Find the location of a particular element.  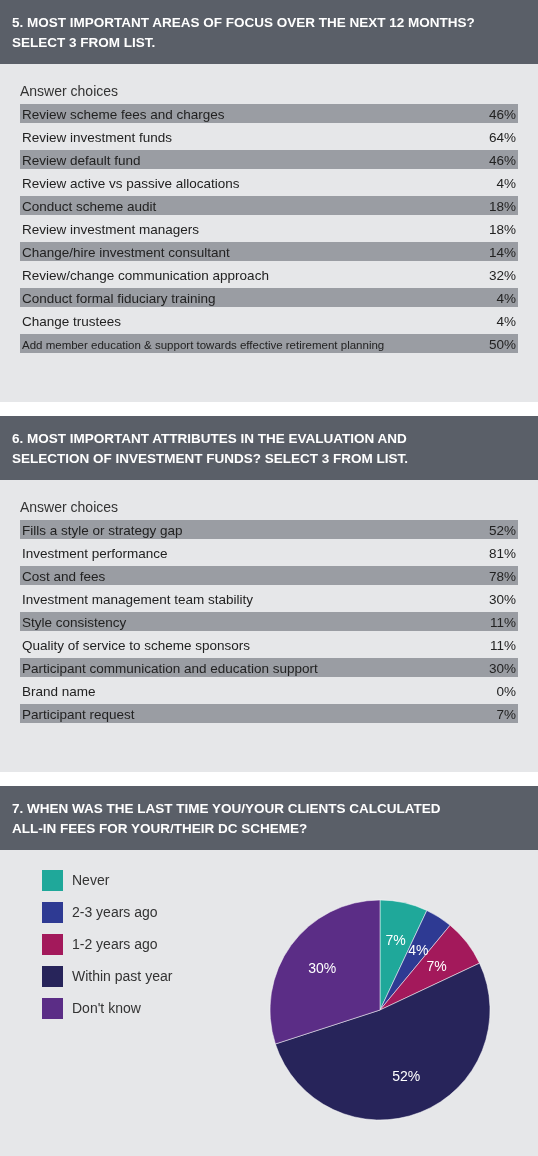

text: 0% is located at coordinates (506, 691).